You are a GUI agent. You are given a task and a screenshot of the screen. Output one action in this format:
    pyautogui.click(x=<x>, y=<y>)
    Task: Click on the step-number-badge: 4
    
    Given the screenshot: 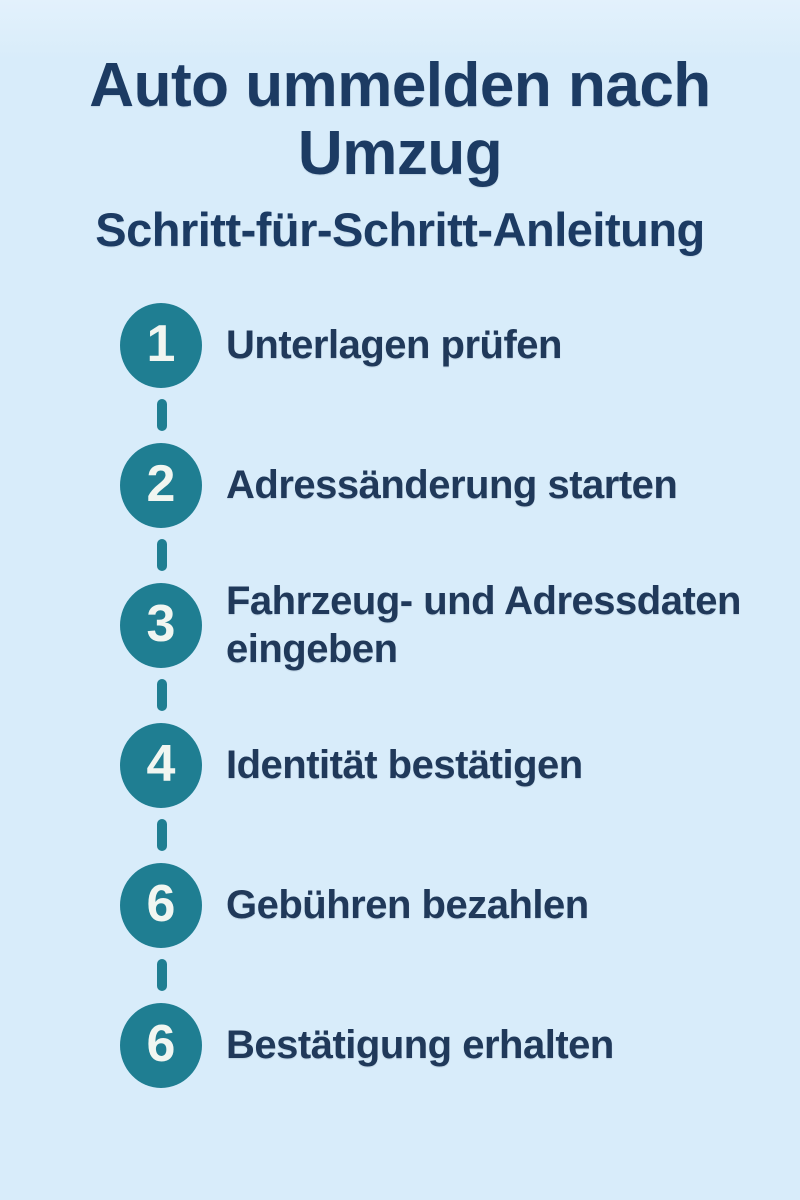 What is the action you would take?
    pyautogui.click(x=161, y=765)
    